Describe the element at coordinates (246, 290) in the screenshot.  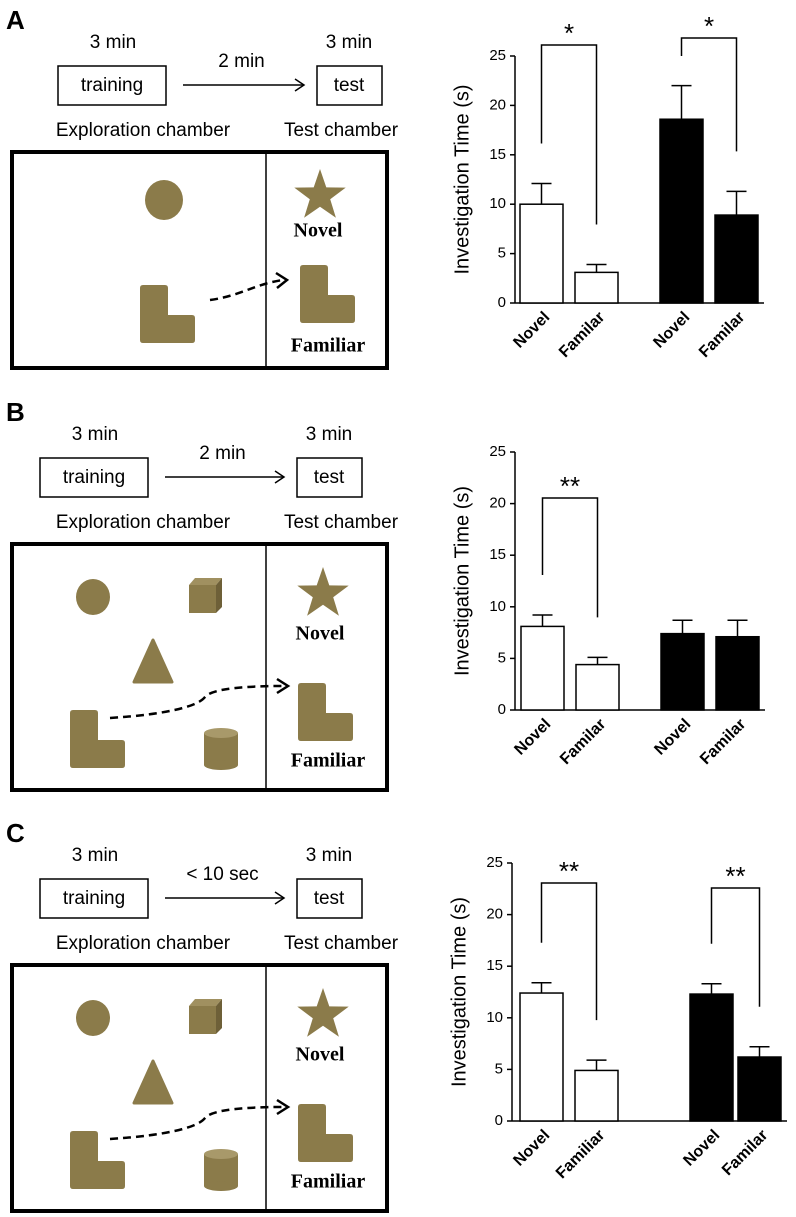
I see `transfer-arrow` at that location.